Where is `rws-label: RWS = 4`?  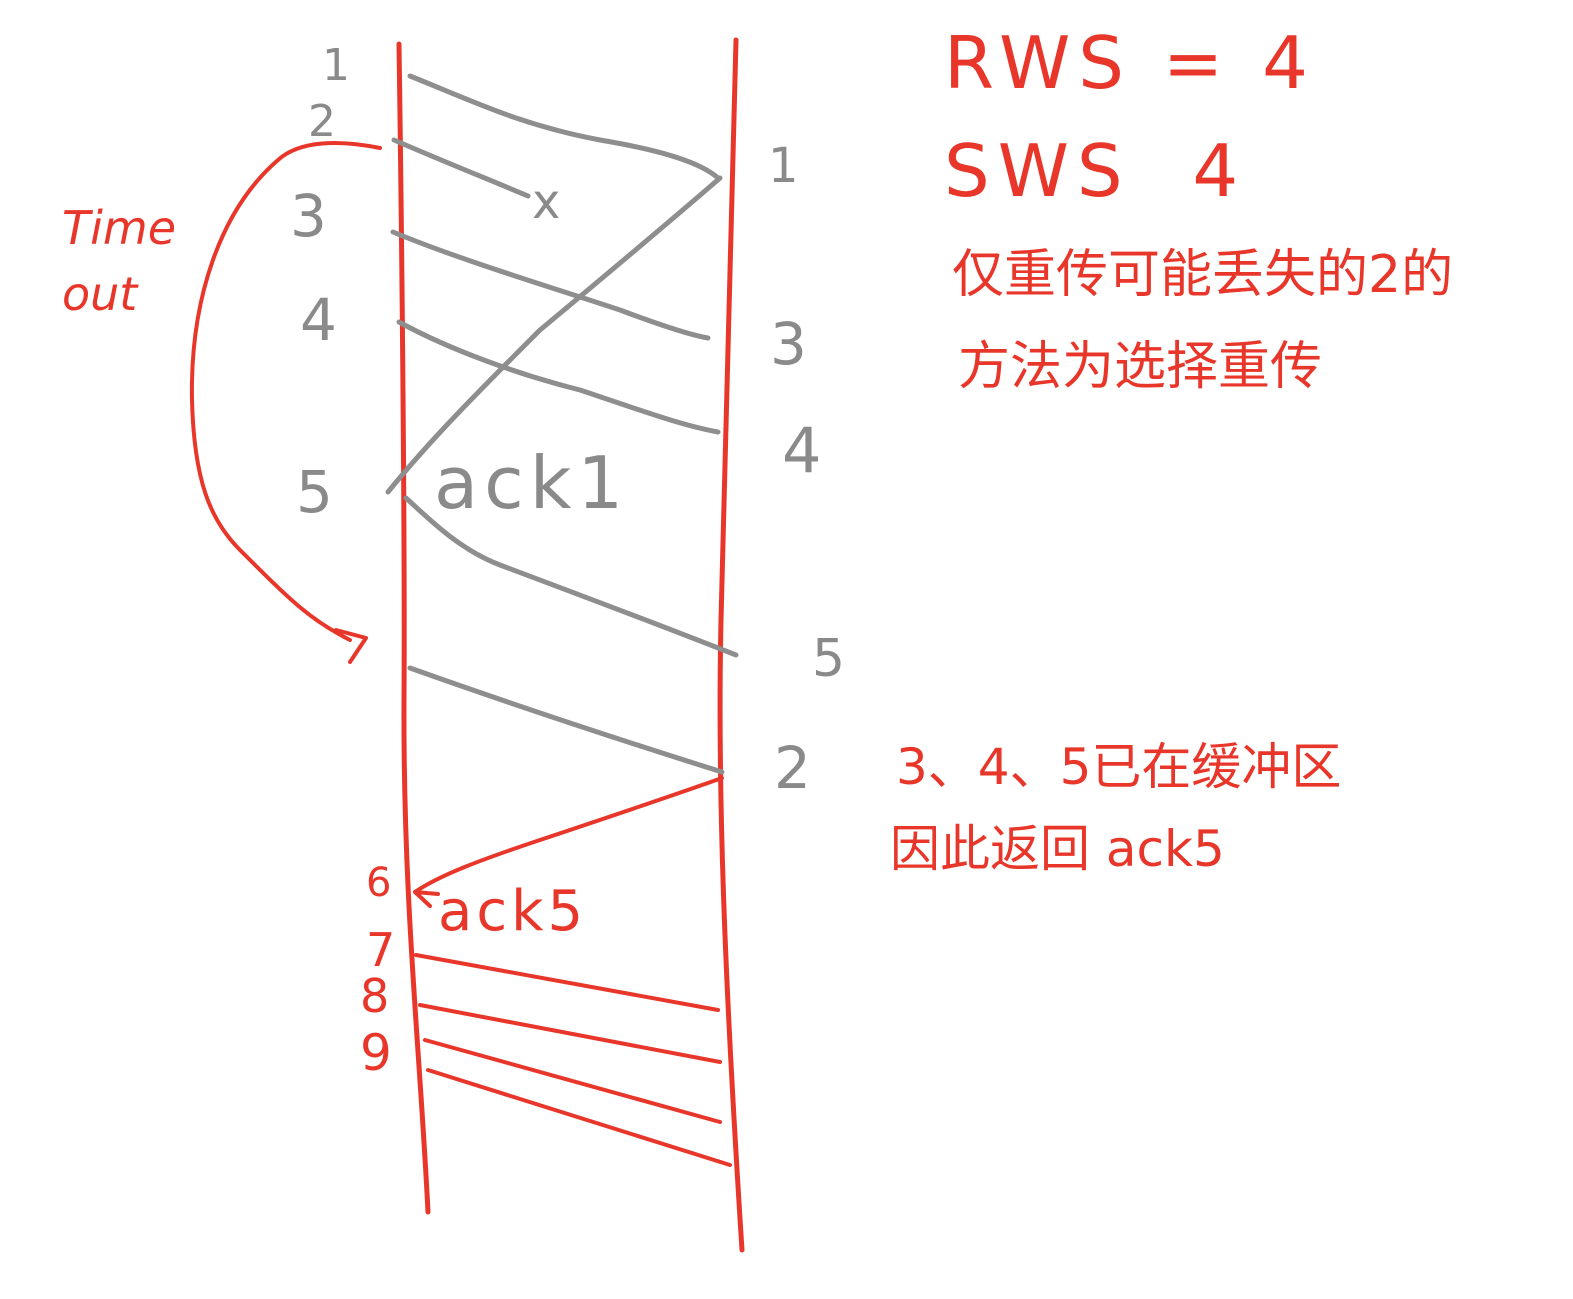
rws-label: RWS = 4 is located at coordinates (1130, 63).